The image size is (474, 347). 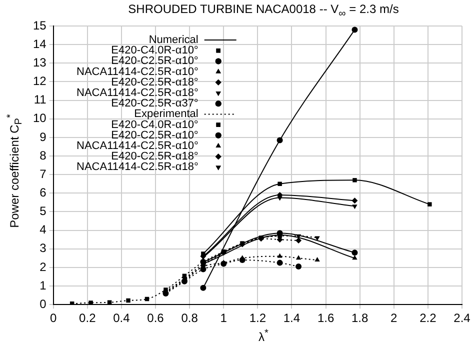 I want to click on y-tick-label: 0, so click(x=43, y=303).